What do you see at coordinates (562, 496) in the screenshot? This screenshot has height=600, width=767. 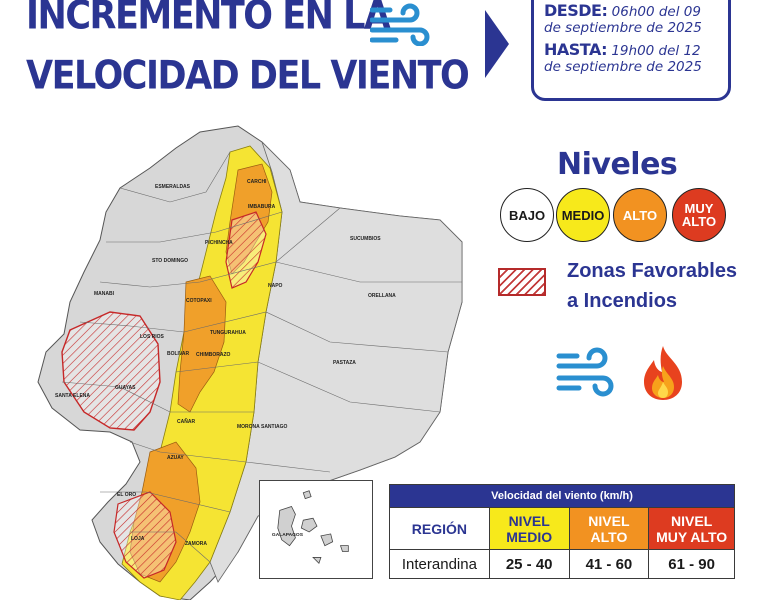 I see `table-header: Velocidad del viento (km/h)` at bounding box center [562, 496].